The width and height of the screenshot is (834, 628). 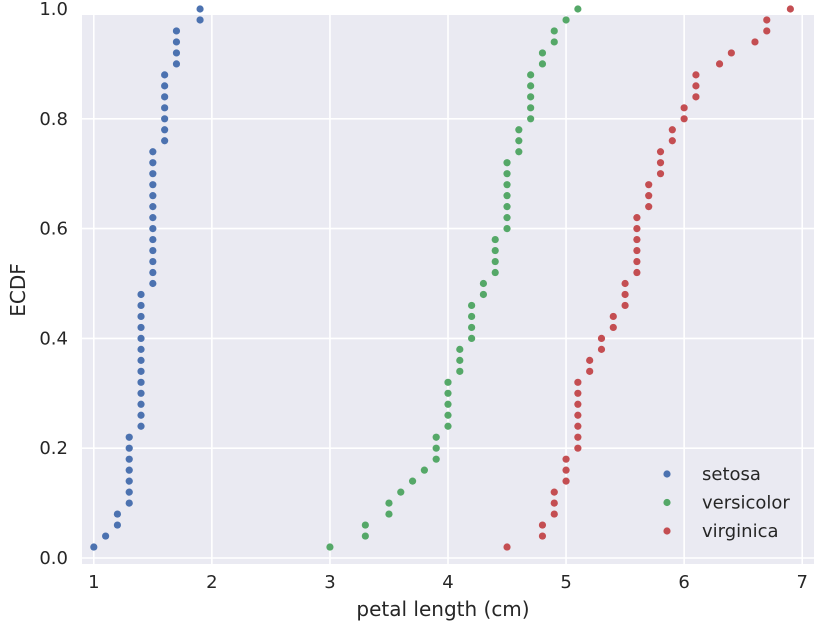 I want to click on series-setosa, so click(x=147, y=278).